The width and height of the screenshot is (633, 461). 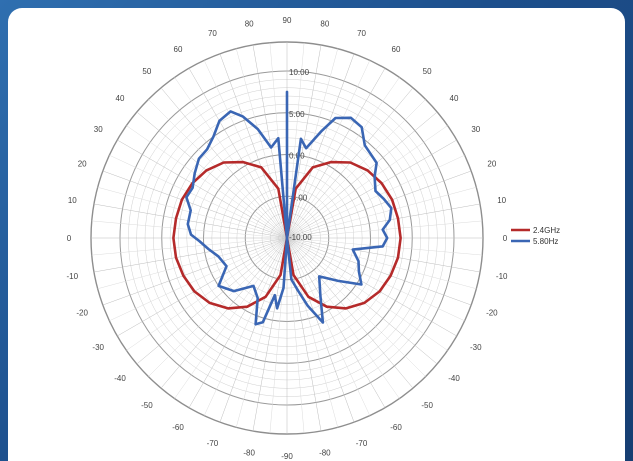 What do you see at coordinates (491, 163) in the screenshot?
I see `angle-label: 20` at bounding box center [491, 163].